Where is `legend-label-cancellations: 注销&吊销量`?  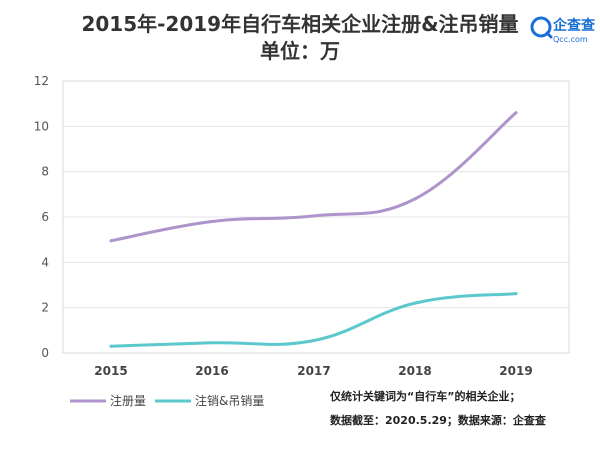 legend-label-cancellations: 注销&吊销量 is located at coordinates (229, 400).